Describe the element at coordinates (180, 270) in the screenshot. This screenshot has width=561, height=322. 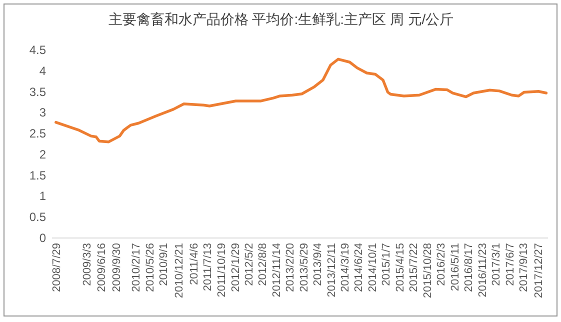
I see `x-tick-label: 2010/12/21` at that location.